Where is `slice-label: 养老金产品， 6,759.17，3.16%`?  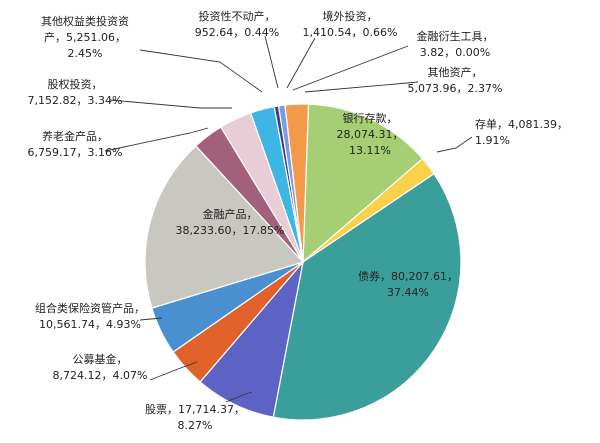 slice-label: 养老金产品， 6,759.17，3.16% is located at coordinates (75, 144).